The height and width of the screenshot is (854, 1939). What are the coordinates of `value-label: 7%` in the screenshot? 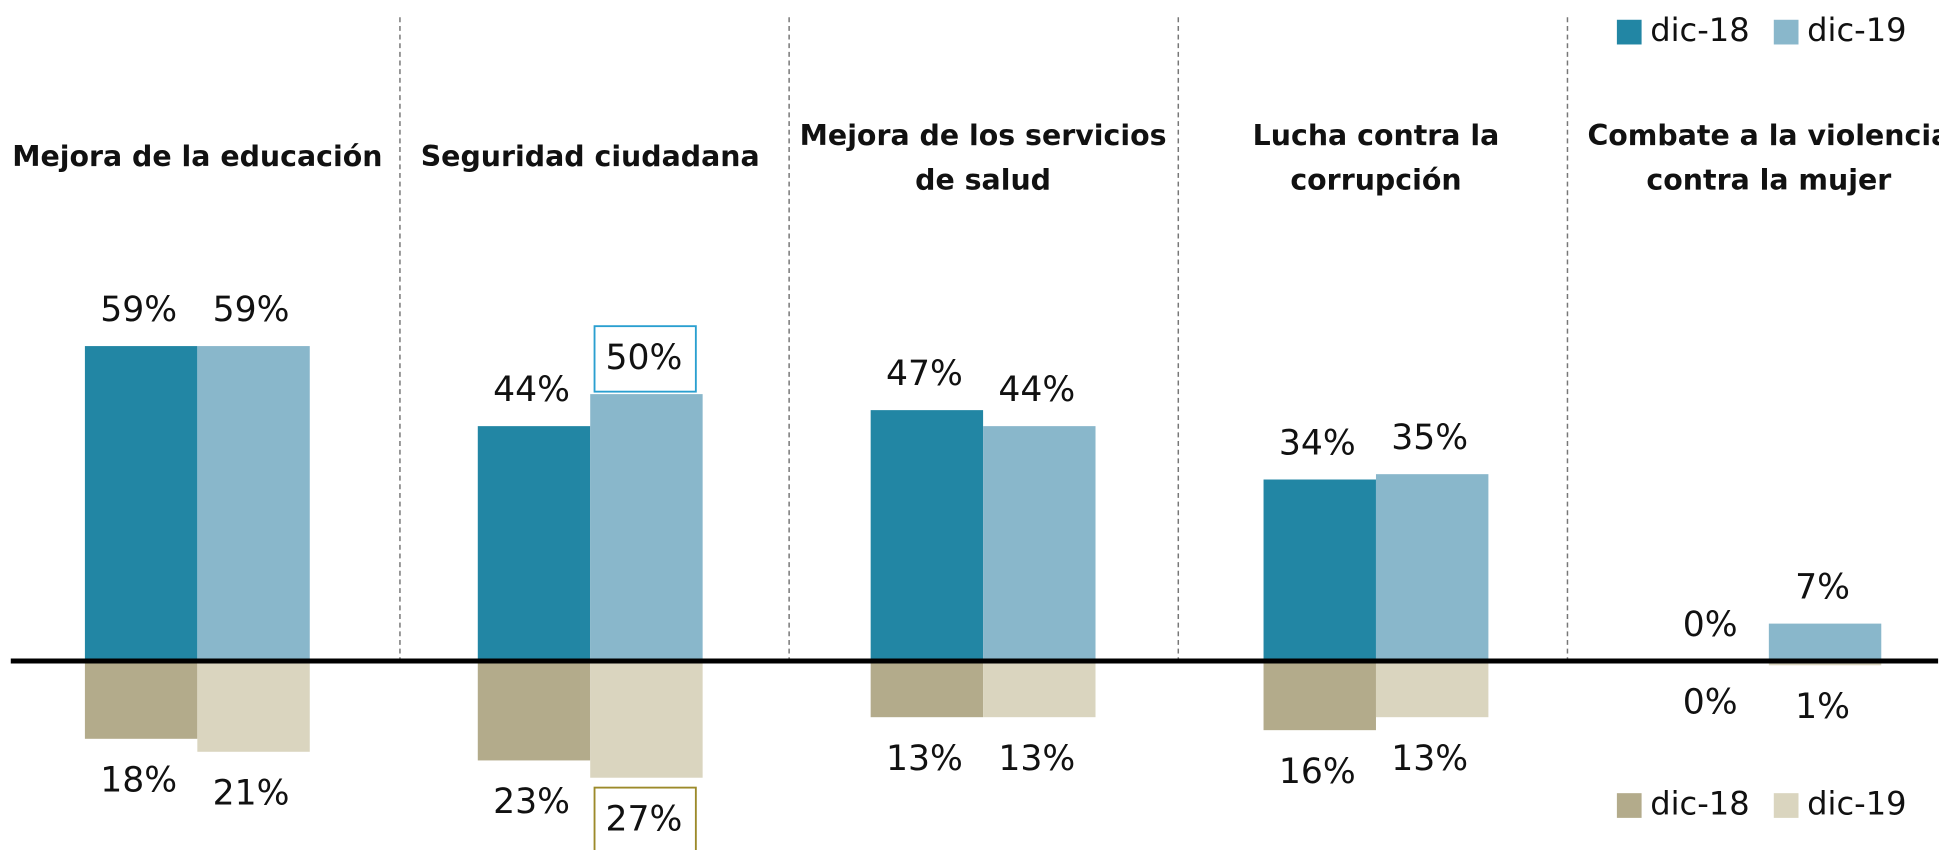 It's located at (1822, 588).